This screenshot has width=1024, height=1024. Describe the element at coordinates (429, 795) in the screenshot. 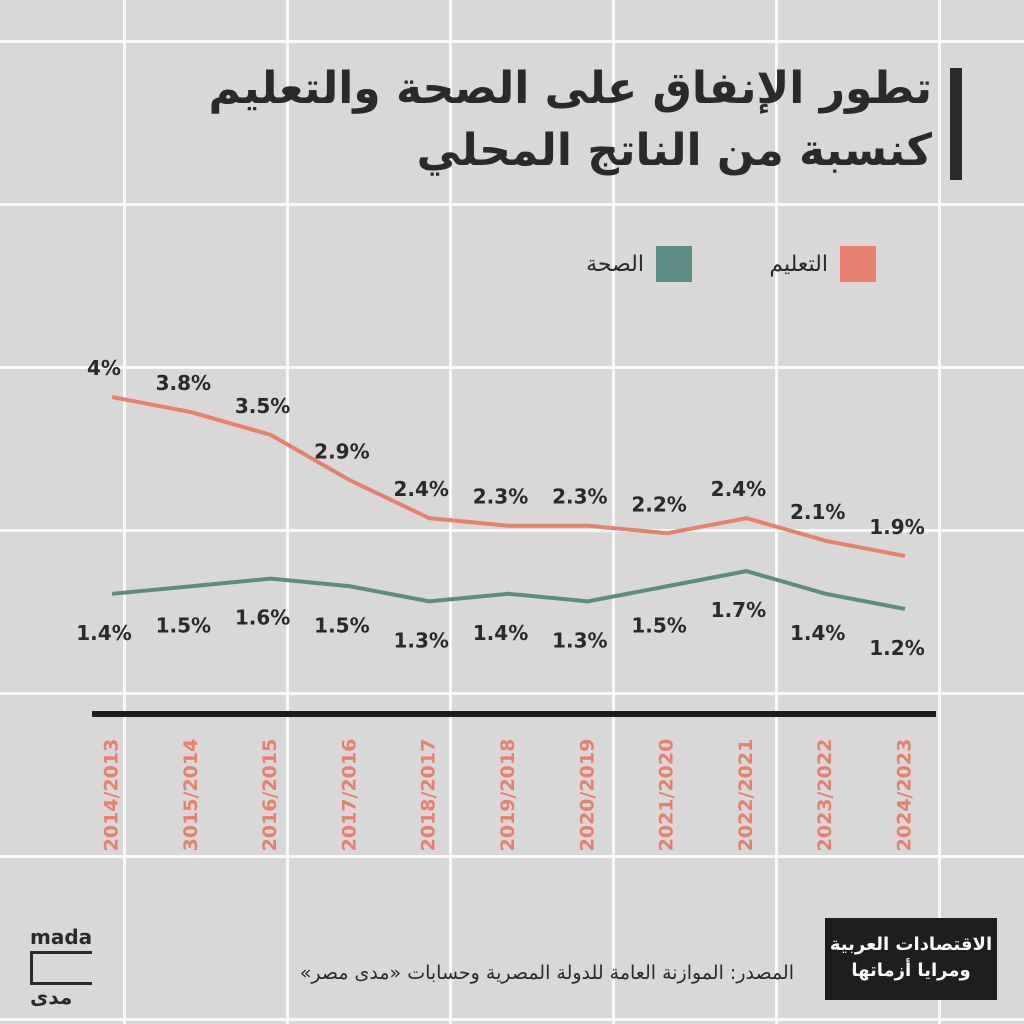

I see `x-tick-label: 2018/2017` at that location.